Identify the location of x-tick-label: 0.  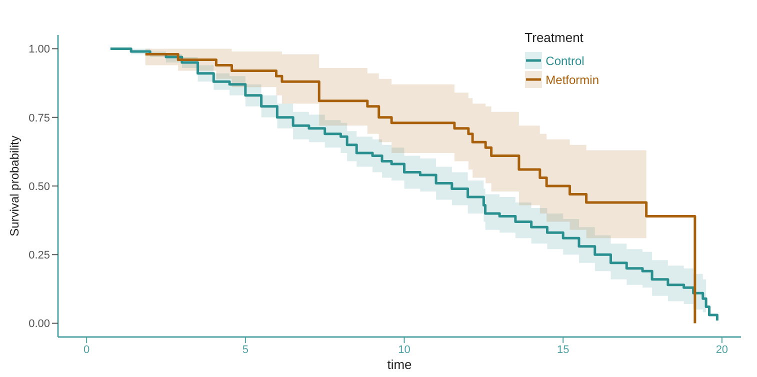
(87, 350).